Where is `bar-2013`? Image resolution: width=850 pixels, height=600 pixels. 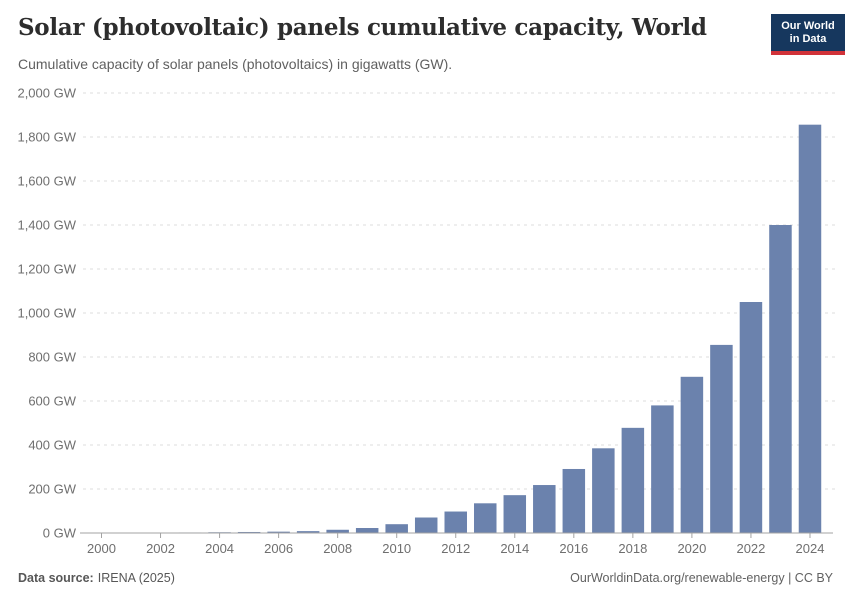
bar-2013 is located at coordinates (485, 518).